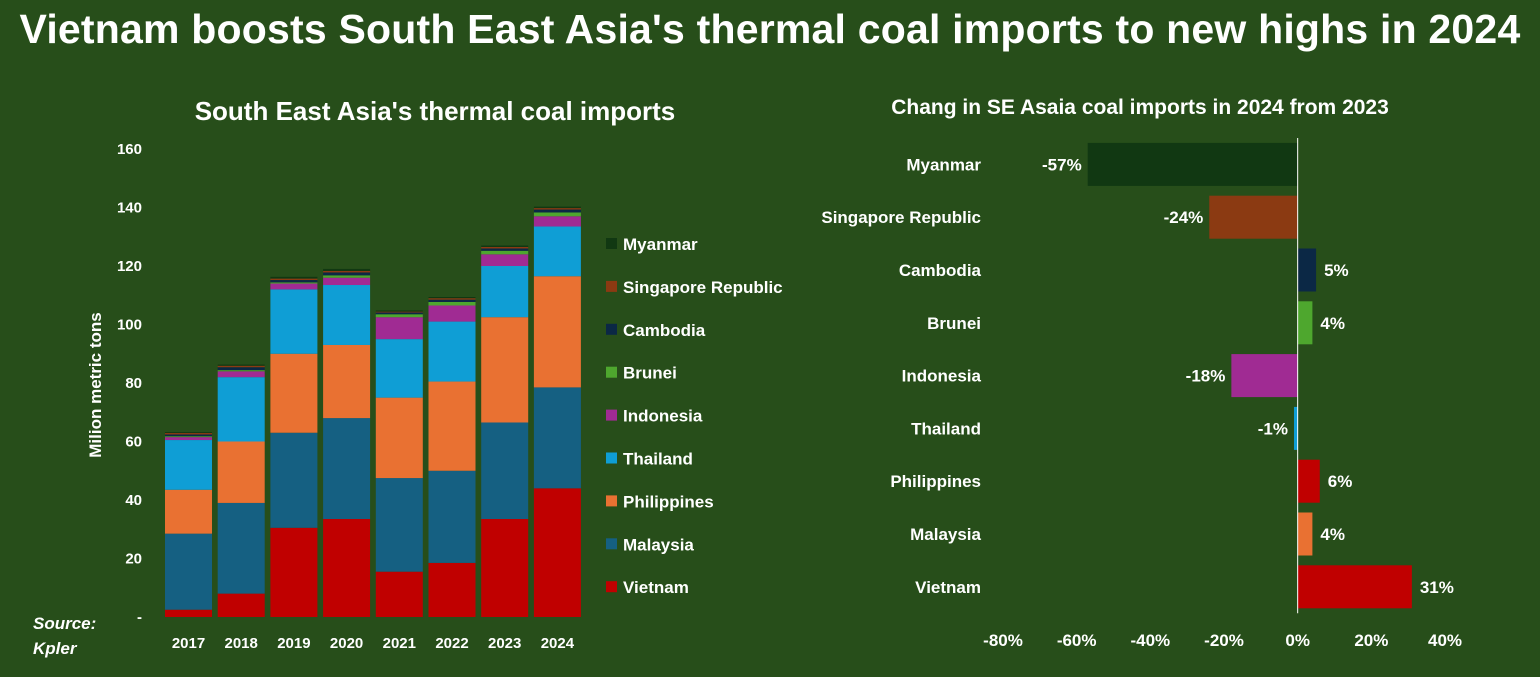 The height and width of the screenshot is (677, 1540). I want to click on bar-segment-vietnam-2019, so click(294, 572).